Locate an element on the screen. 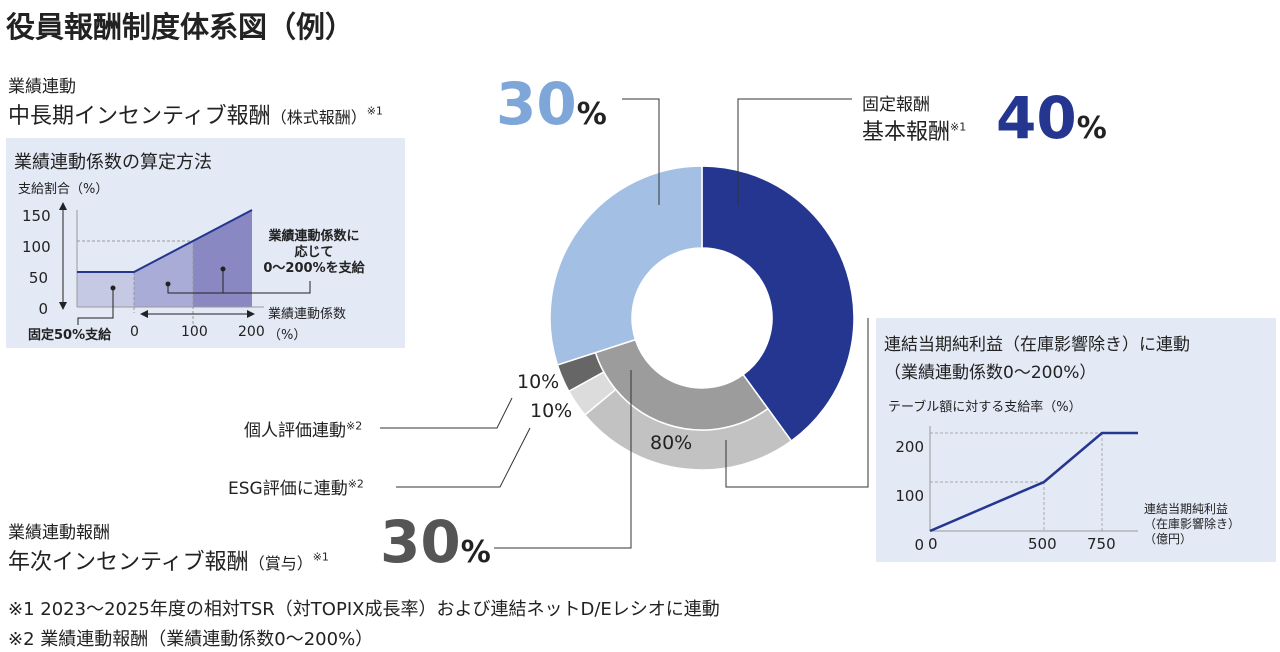  left-yticks: 150 100 50 0 is located at coordinates (36, 262).